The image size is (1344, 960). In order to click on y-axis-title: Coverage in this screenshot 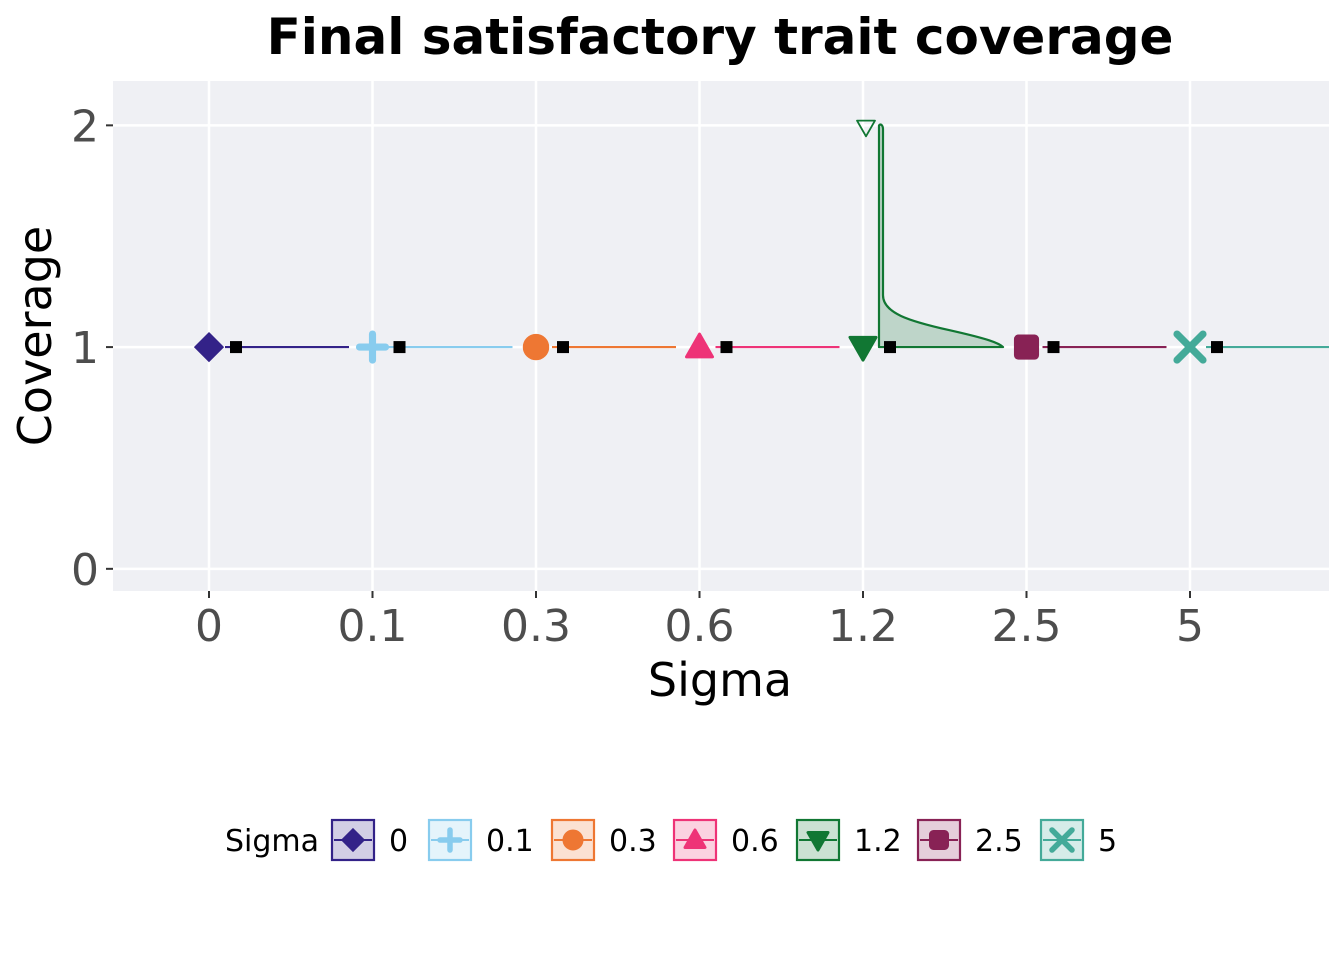, I will do `click(35, 336)`.